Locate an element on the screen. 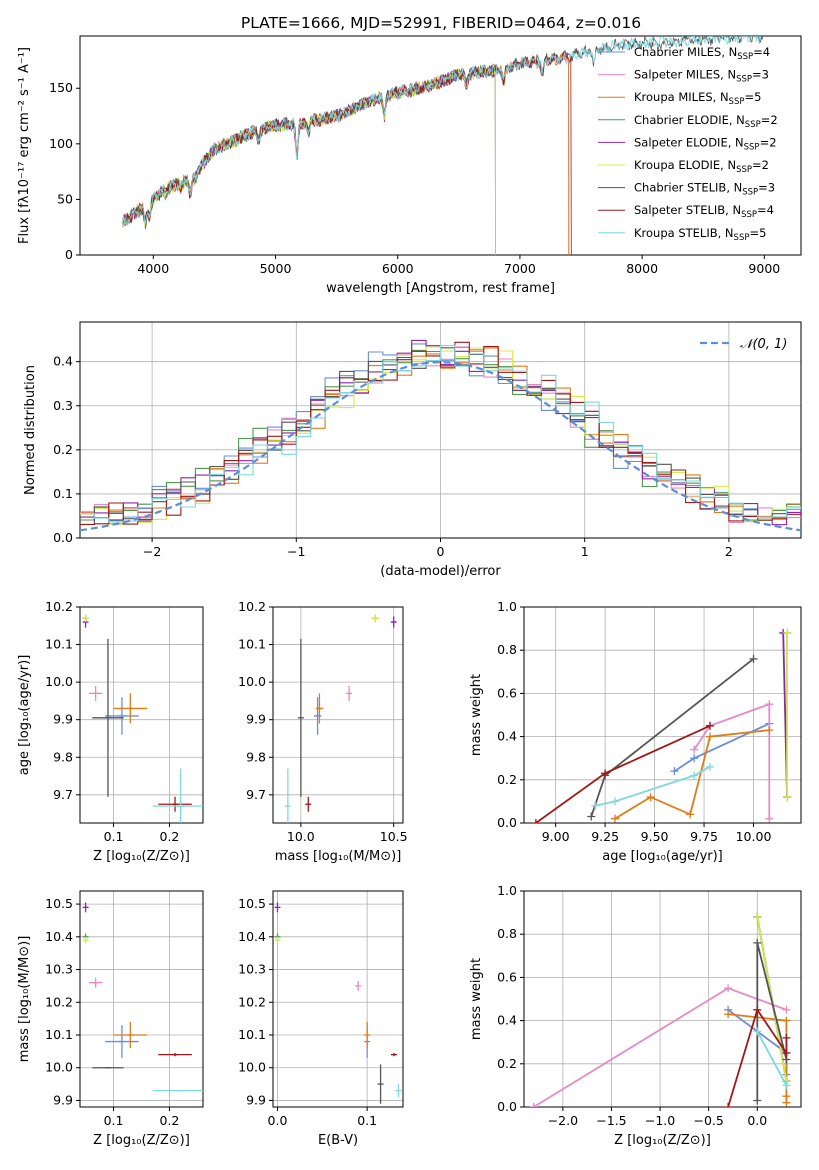 The height and width of the screenshot is (1170, 819). spectrum-line-chabrier-elodie is located at coordinates (309, 159).